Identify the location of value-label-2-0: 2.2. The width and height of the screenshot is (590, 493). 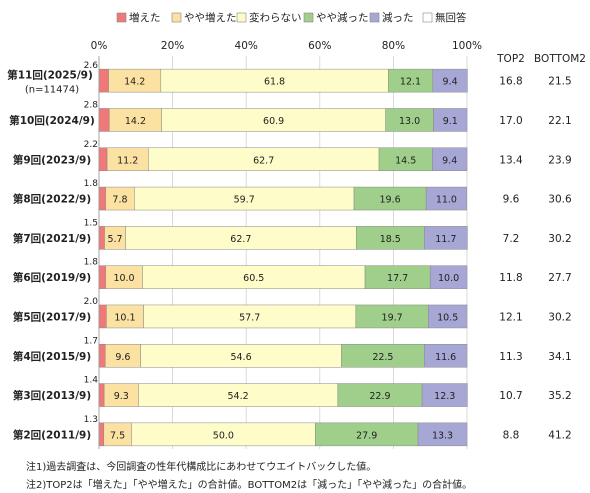
(91, 145).